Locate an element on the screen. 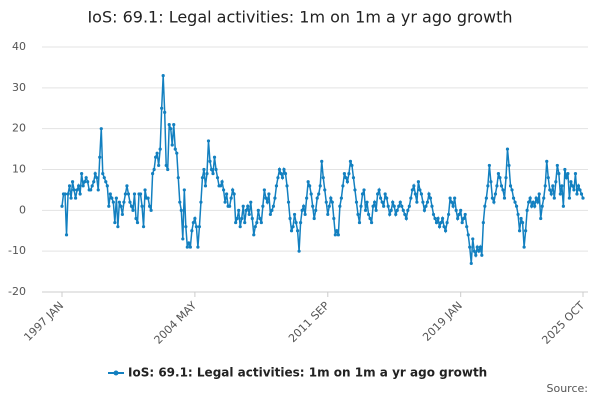  y-tick-label: 20 is located at coordinates (19, 128).